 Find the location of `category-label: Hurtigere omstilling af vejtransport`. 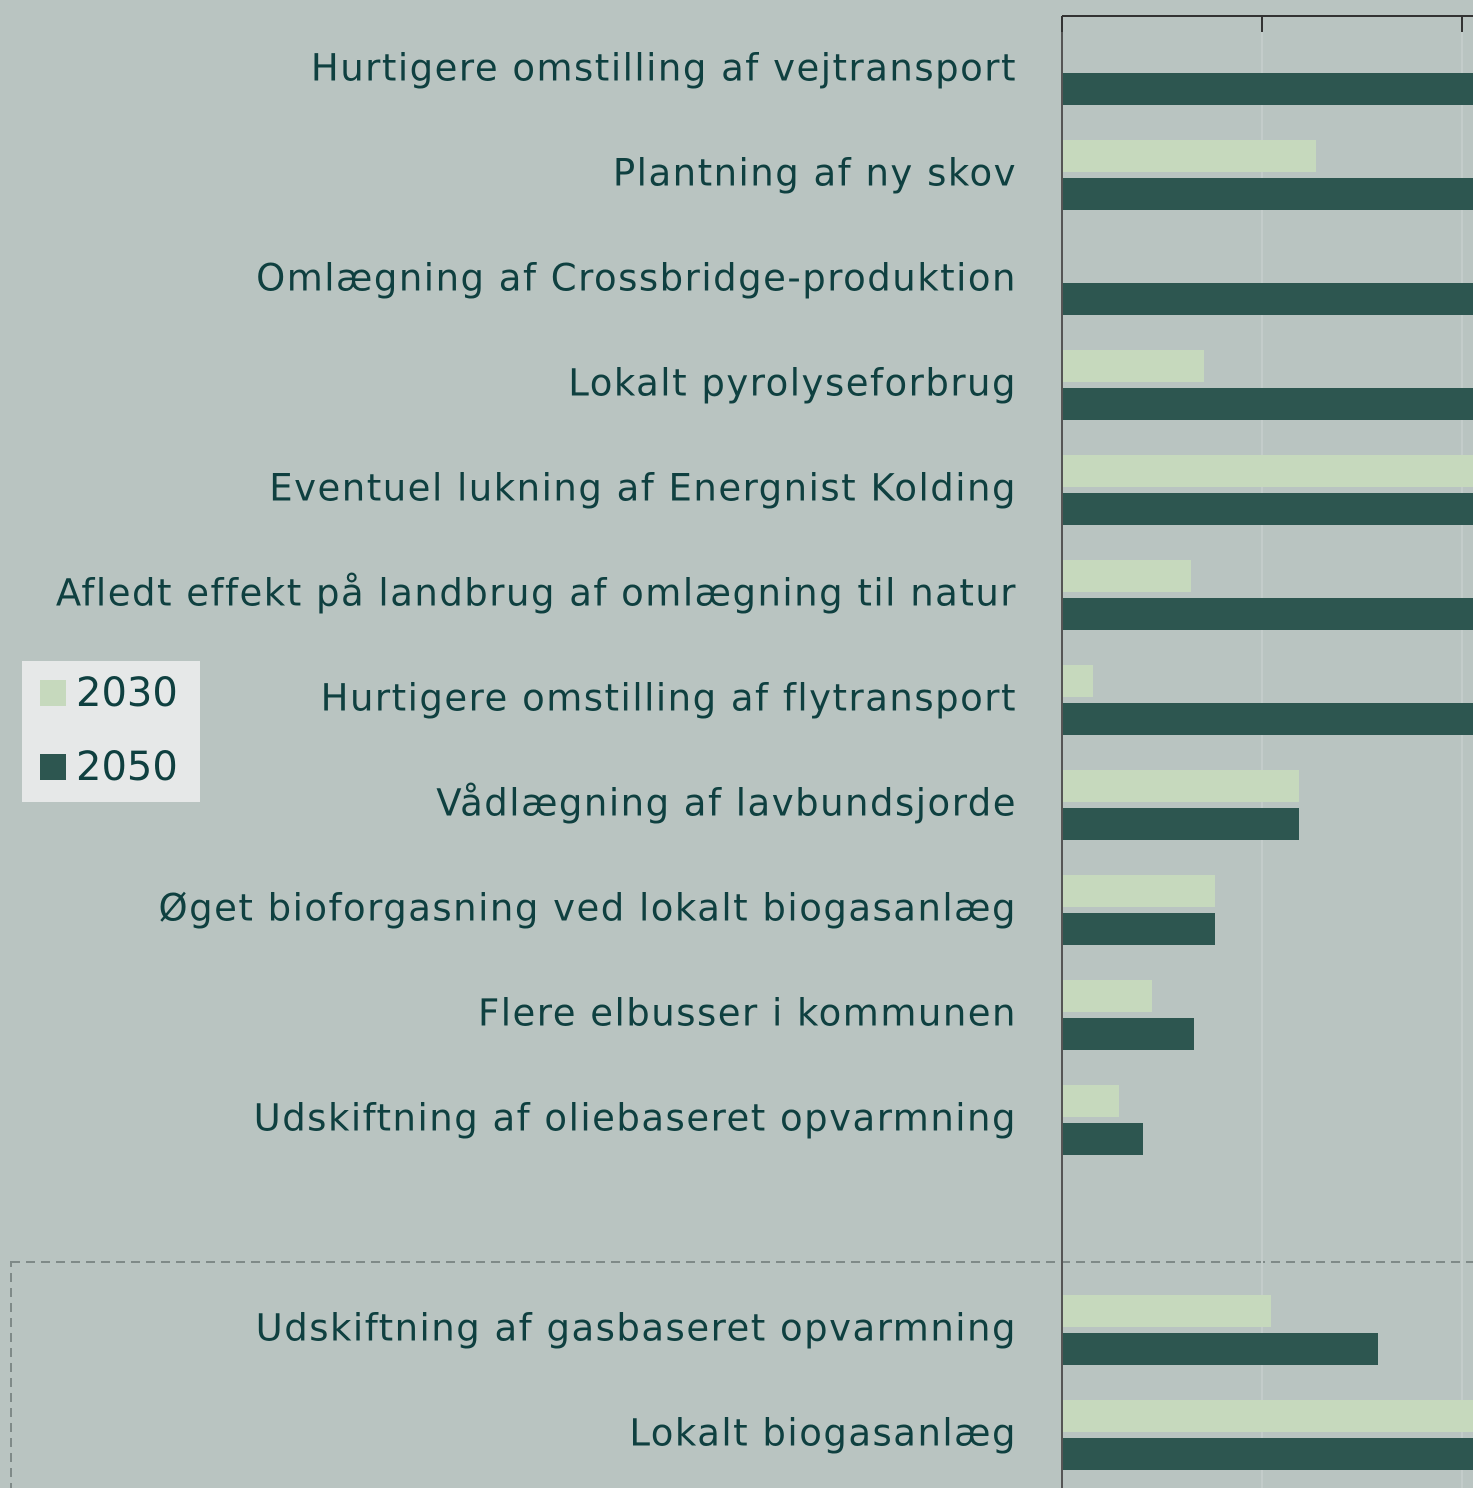

category-label: Hurtigere omstilling af vejtransport is located at coordinates (664, 68).